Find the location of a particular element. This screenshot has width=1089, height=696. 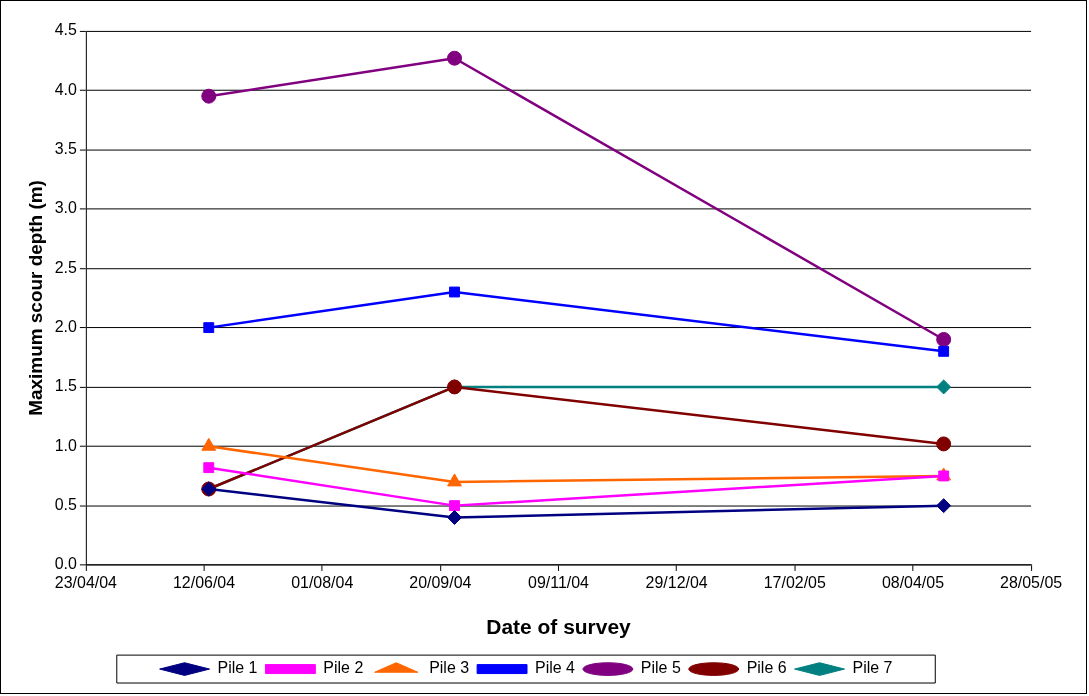

y-tick-label: 0.5 is located at coordinates (66, 505).